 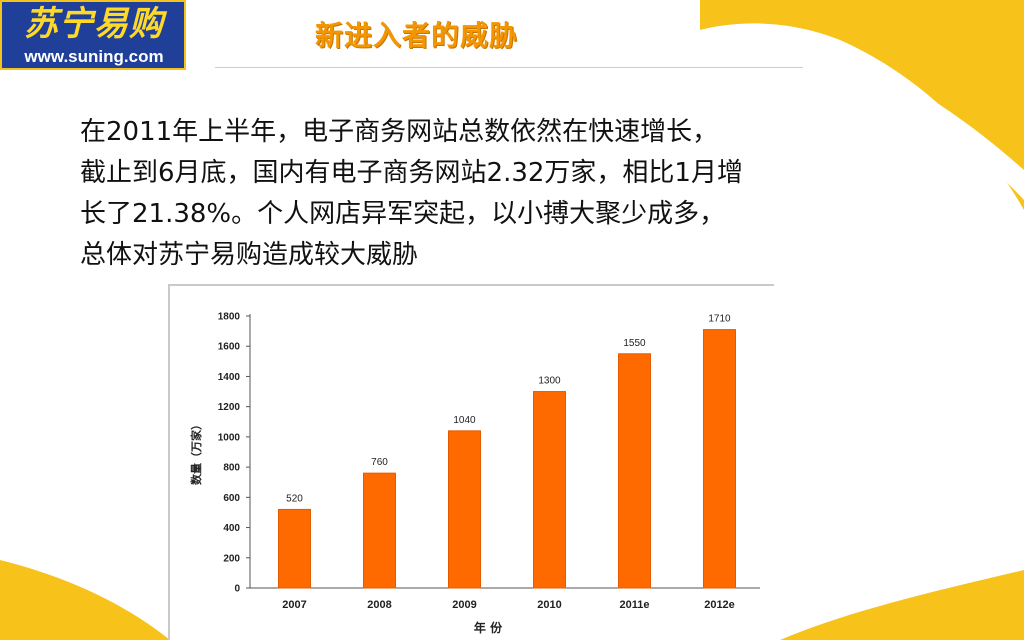 What do you see at coordinates (399, 132) in the screenshot?
I see `paragraph-line: 在2011年上半年，电子商务网站总数依然在快速增长，` at bounding box center [399, 132].